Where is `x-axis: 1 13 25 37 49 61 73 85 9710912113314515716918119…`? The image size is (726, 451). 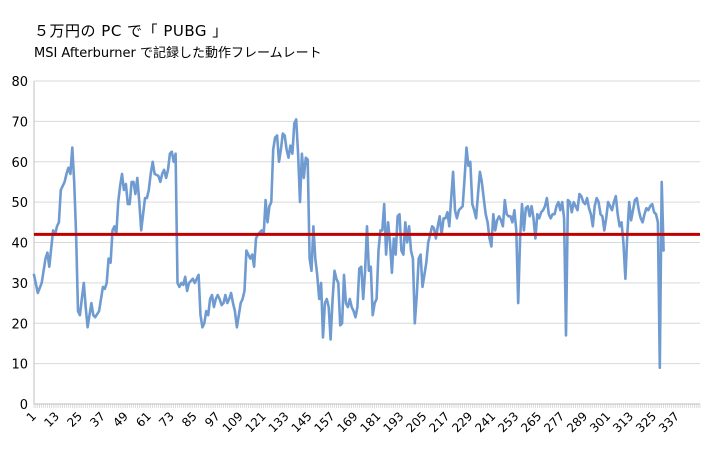 x-axis: 1 13 25 37 49 61 73 85 9710912113314515716918119… is located at coordinates (362, 419).